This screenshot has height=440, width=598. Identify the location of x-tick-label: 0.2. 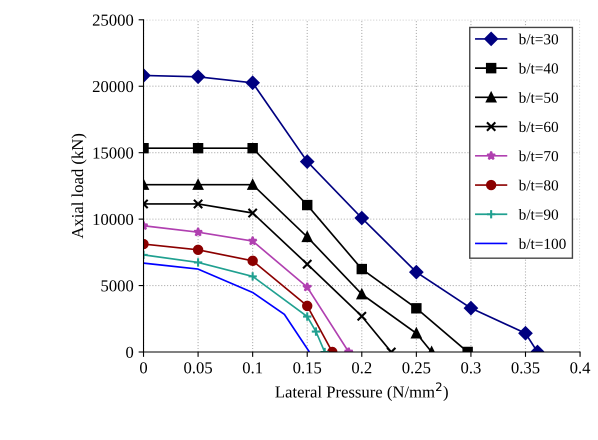
(362, 368).